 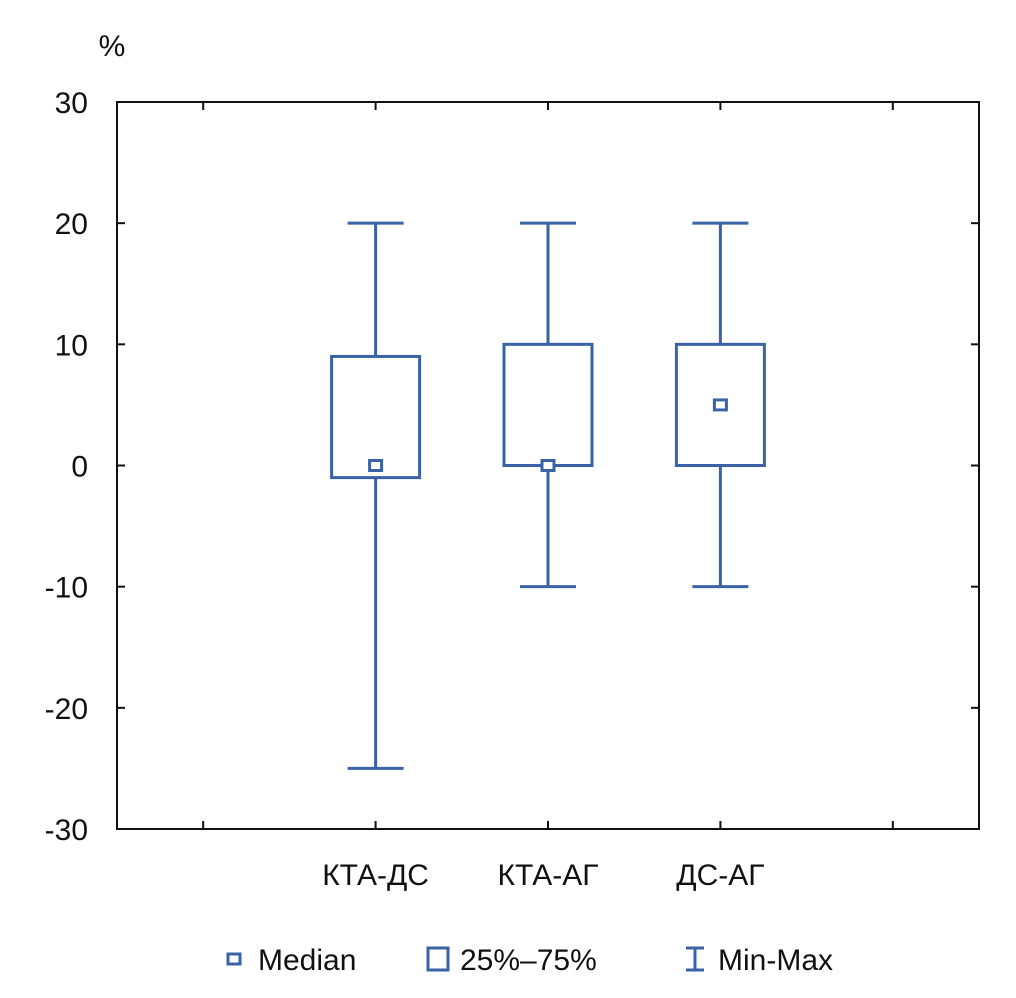 I want to click on legend-label-box: 25%–75%, so click(x=528, y=960).